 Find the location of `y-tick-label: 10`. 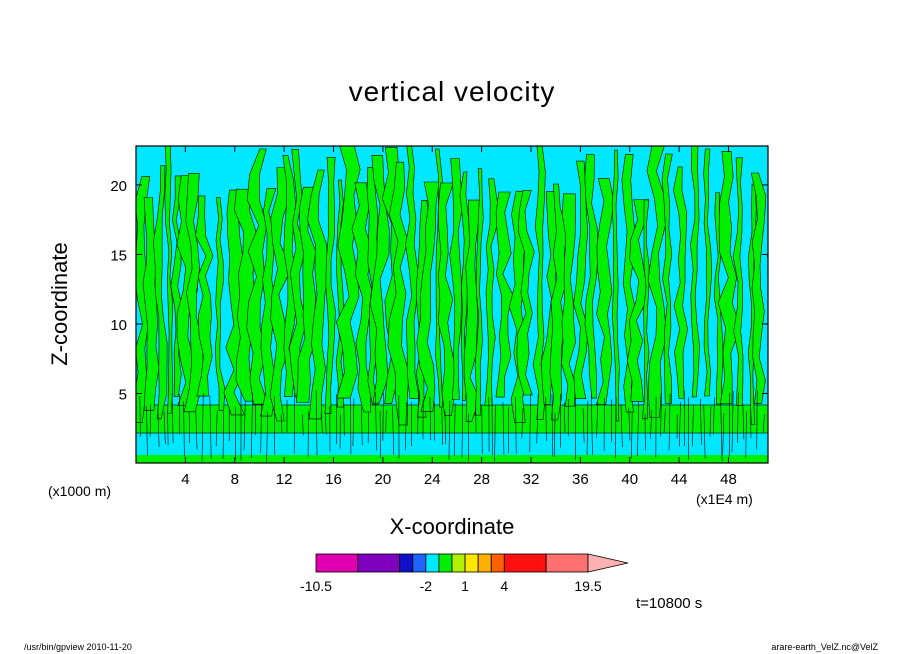

y-tick-label: 10 is located at coordinates (118, 325).